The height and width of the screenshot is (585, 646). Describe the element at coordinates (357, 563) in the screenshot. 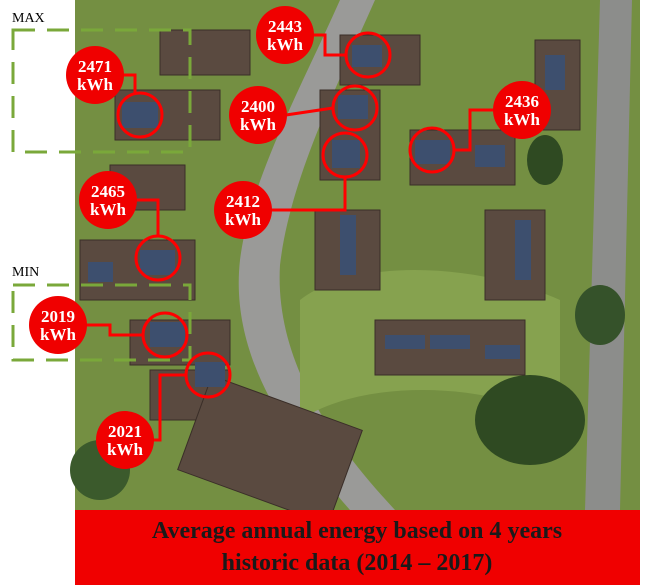

I see `caption-line: historic data (2014 – 2017)` at that location.